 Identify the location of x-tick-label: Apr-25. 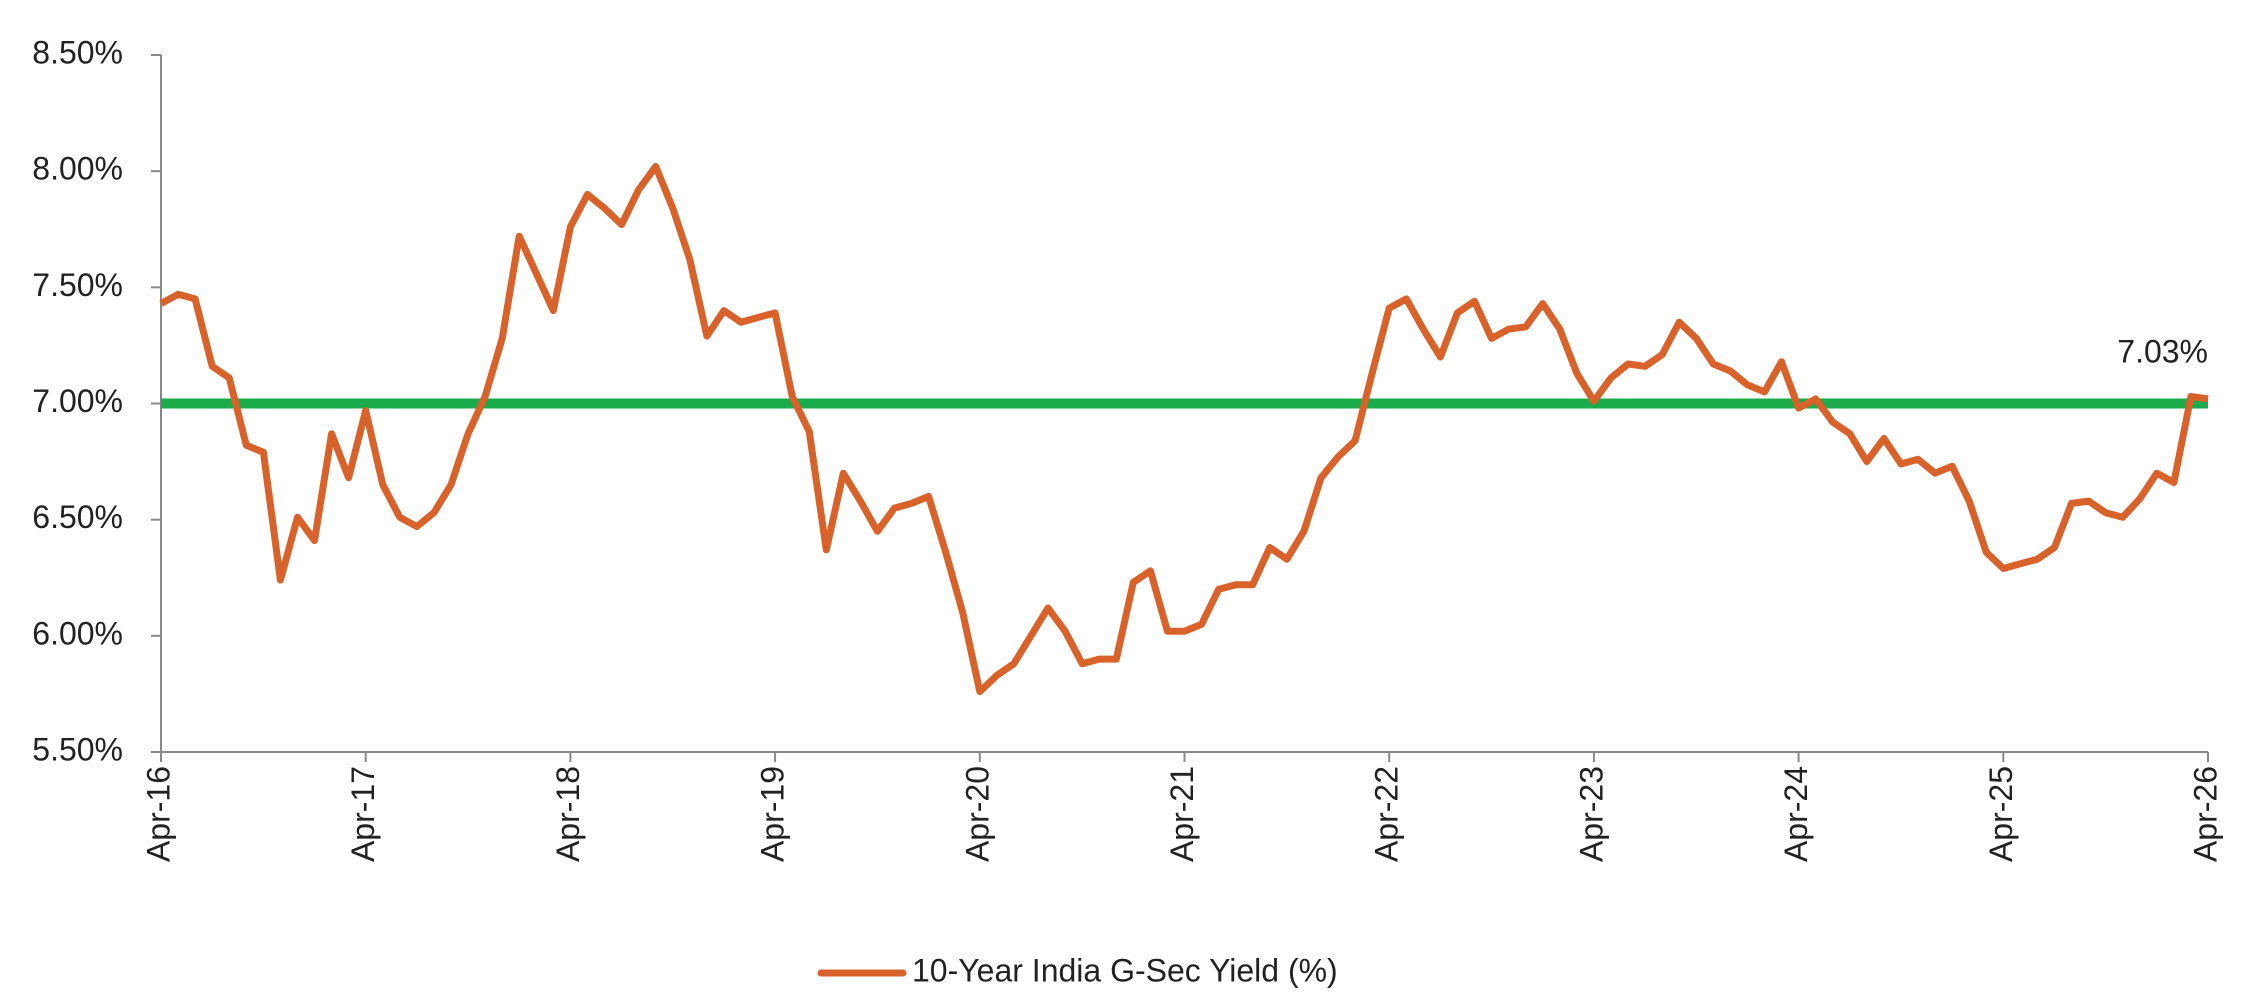
(2001, 814).